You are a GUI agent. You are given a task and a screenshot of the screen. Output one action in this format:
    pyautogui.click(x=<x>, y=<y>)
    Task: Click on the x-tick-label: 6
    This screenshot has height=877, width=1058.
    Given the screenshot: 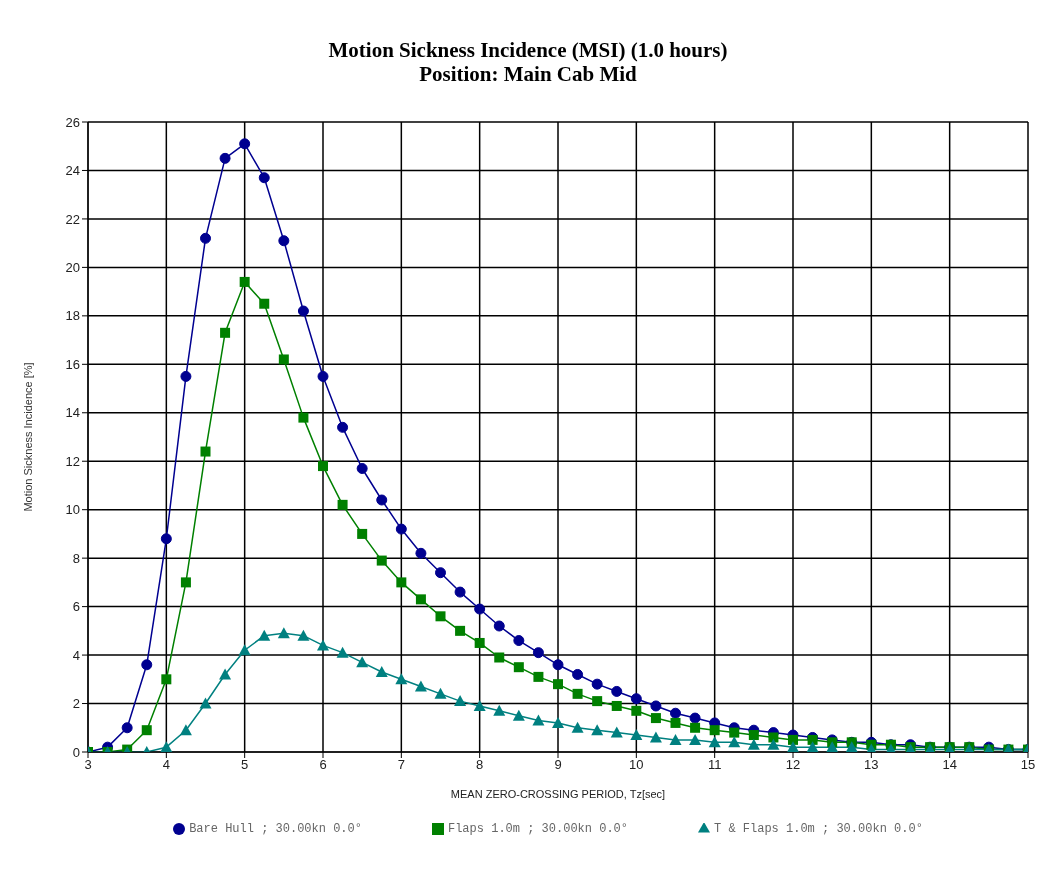 What is the action you would take?
    pyautogui.click(x=323, y=765)
    